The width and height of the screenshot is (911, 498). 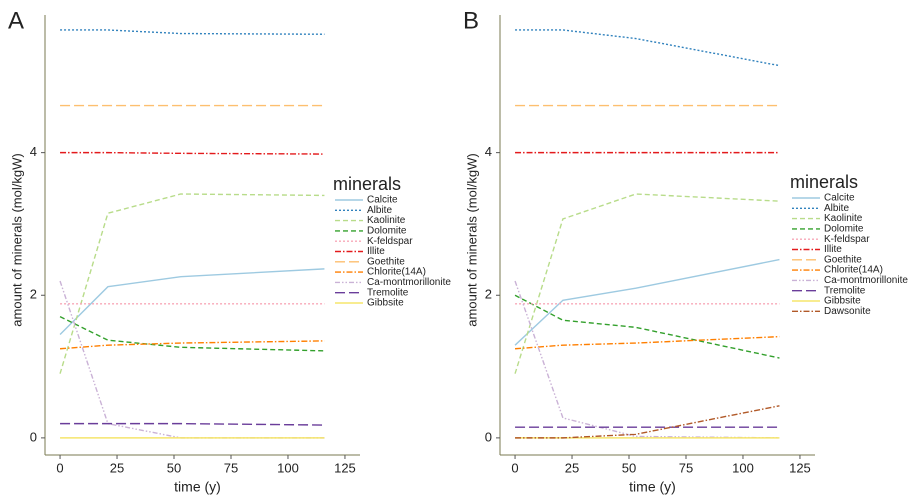 I want to click on legend-label: Dawsonite, so click(x=847, y=311).